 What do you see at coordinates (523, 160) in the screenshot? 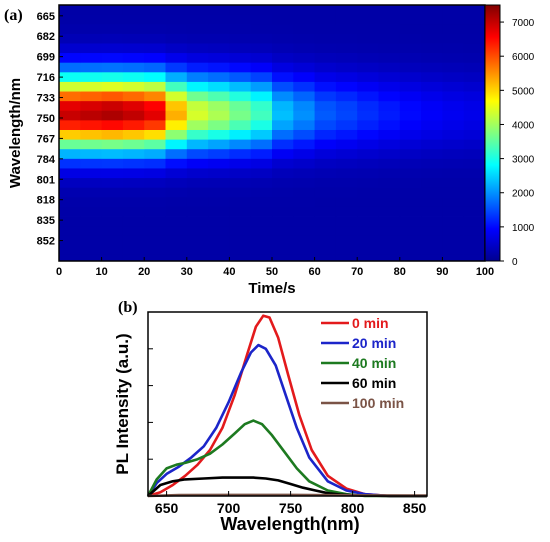
I see `colorbar-tick-label: 3000` at bounding box center [523, 160].